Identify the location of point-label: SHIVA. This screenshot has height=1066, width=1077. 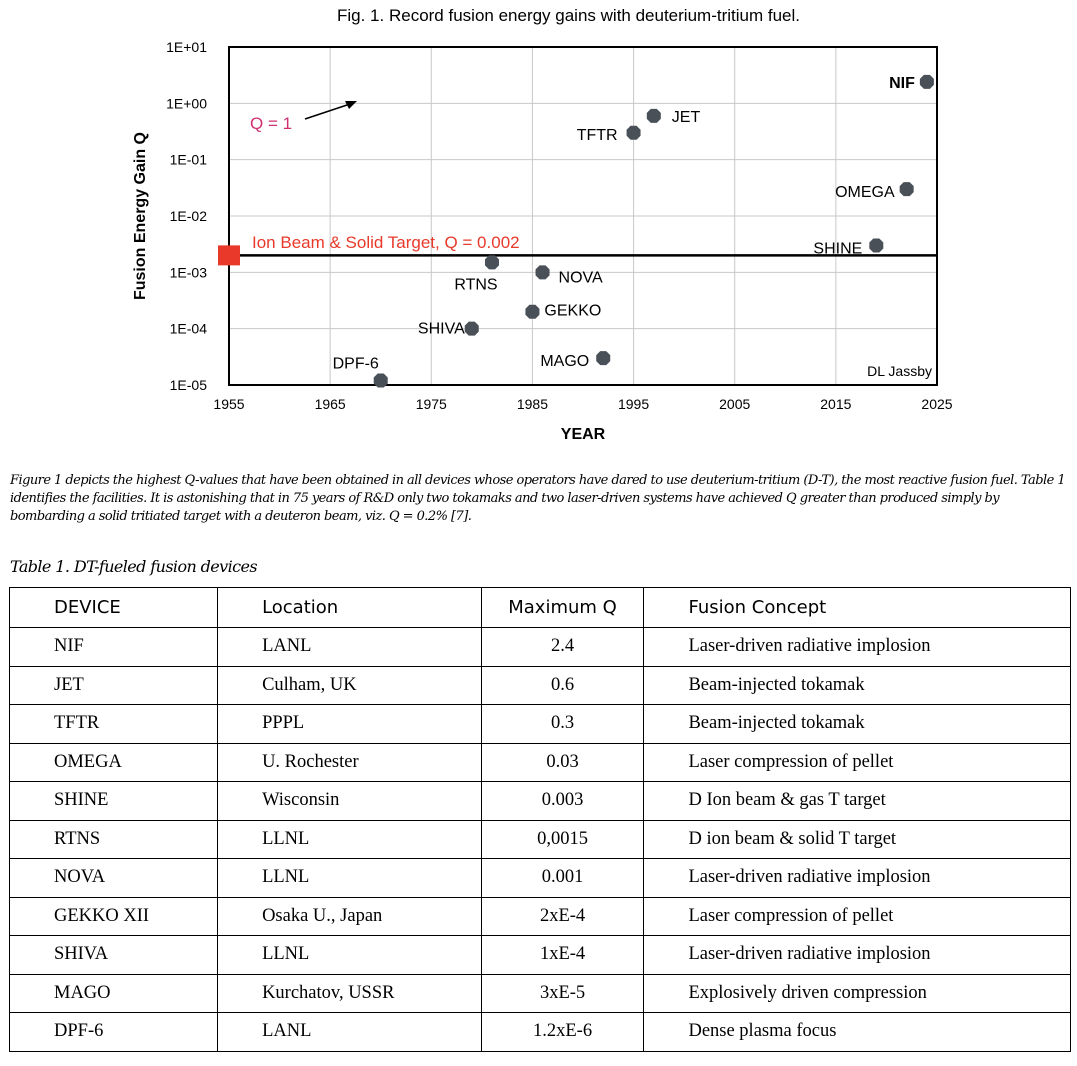
(441, 329).